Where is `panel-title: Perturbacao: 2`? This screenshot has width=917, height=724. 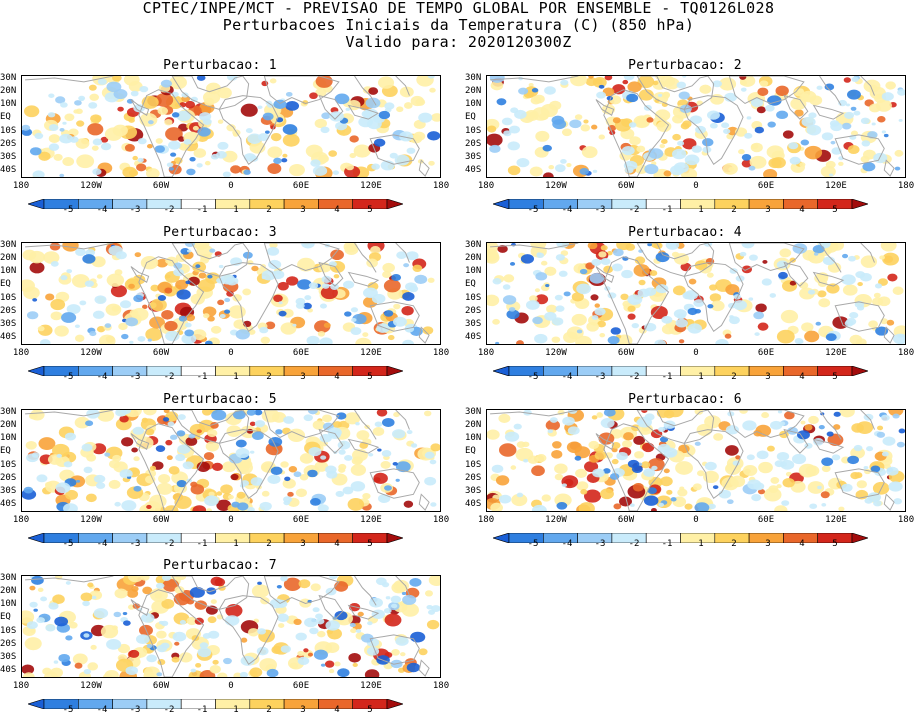 panel-title: Perturbacao: 2 is located at coordinates (685, 65).